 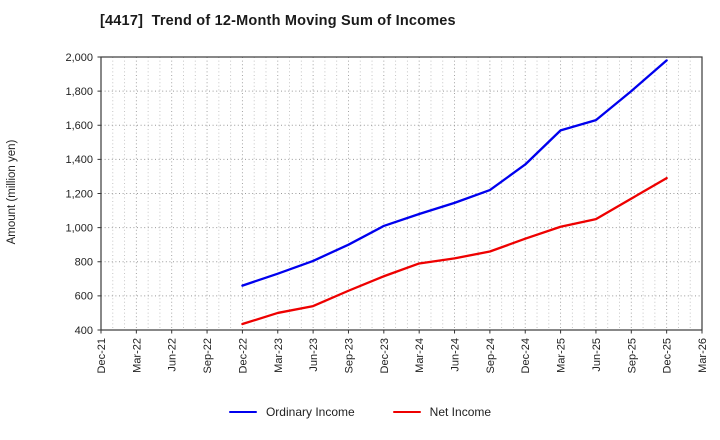 What do you see at coordinates (456, 355) in the screenshot?
I see `x-axis-tick-label: Jun-24` at bounding box center [456, 355].